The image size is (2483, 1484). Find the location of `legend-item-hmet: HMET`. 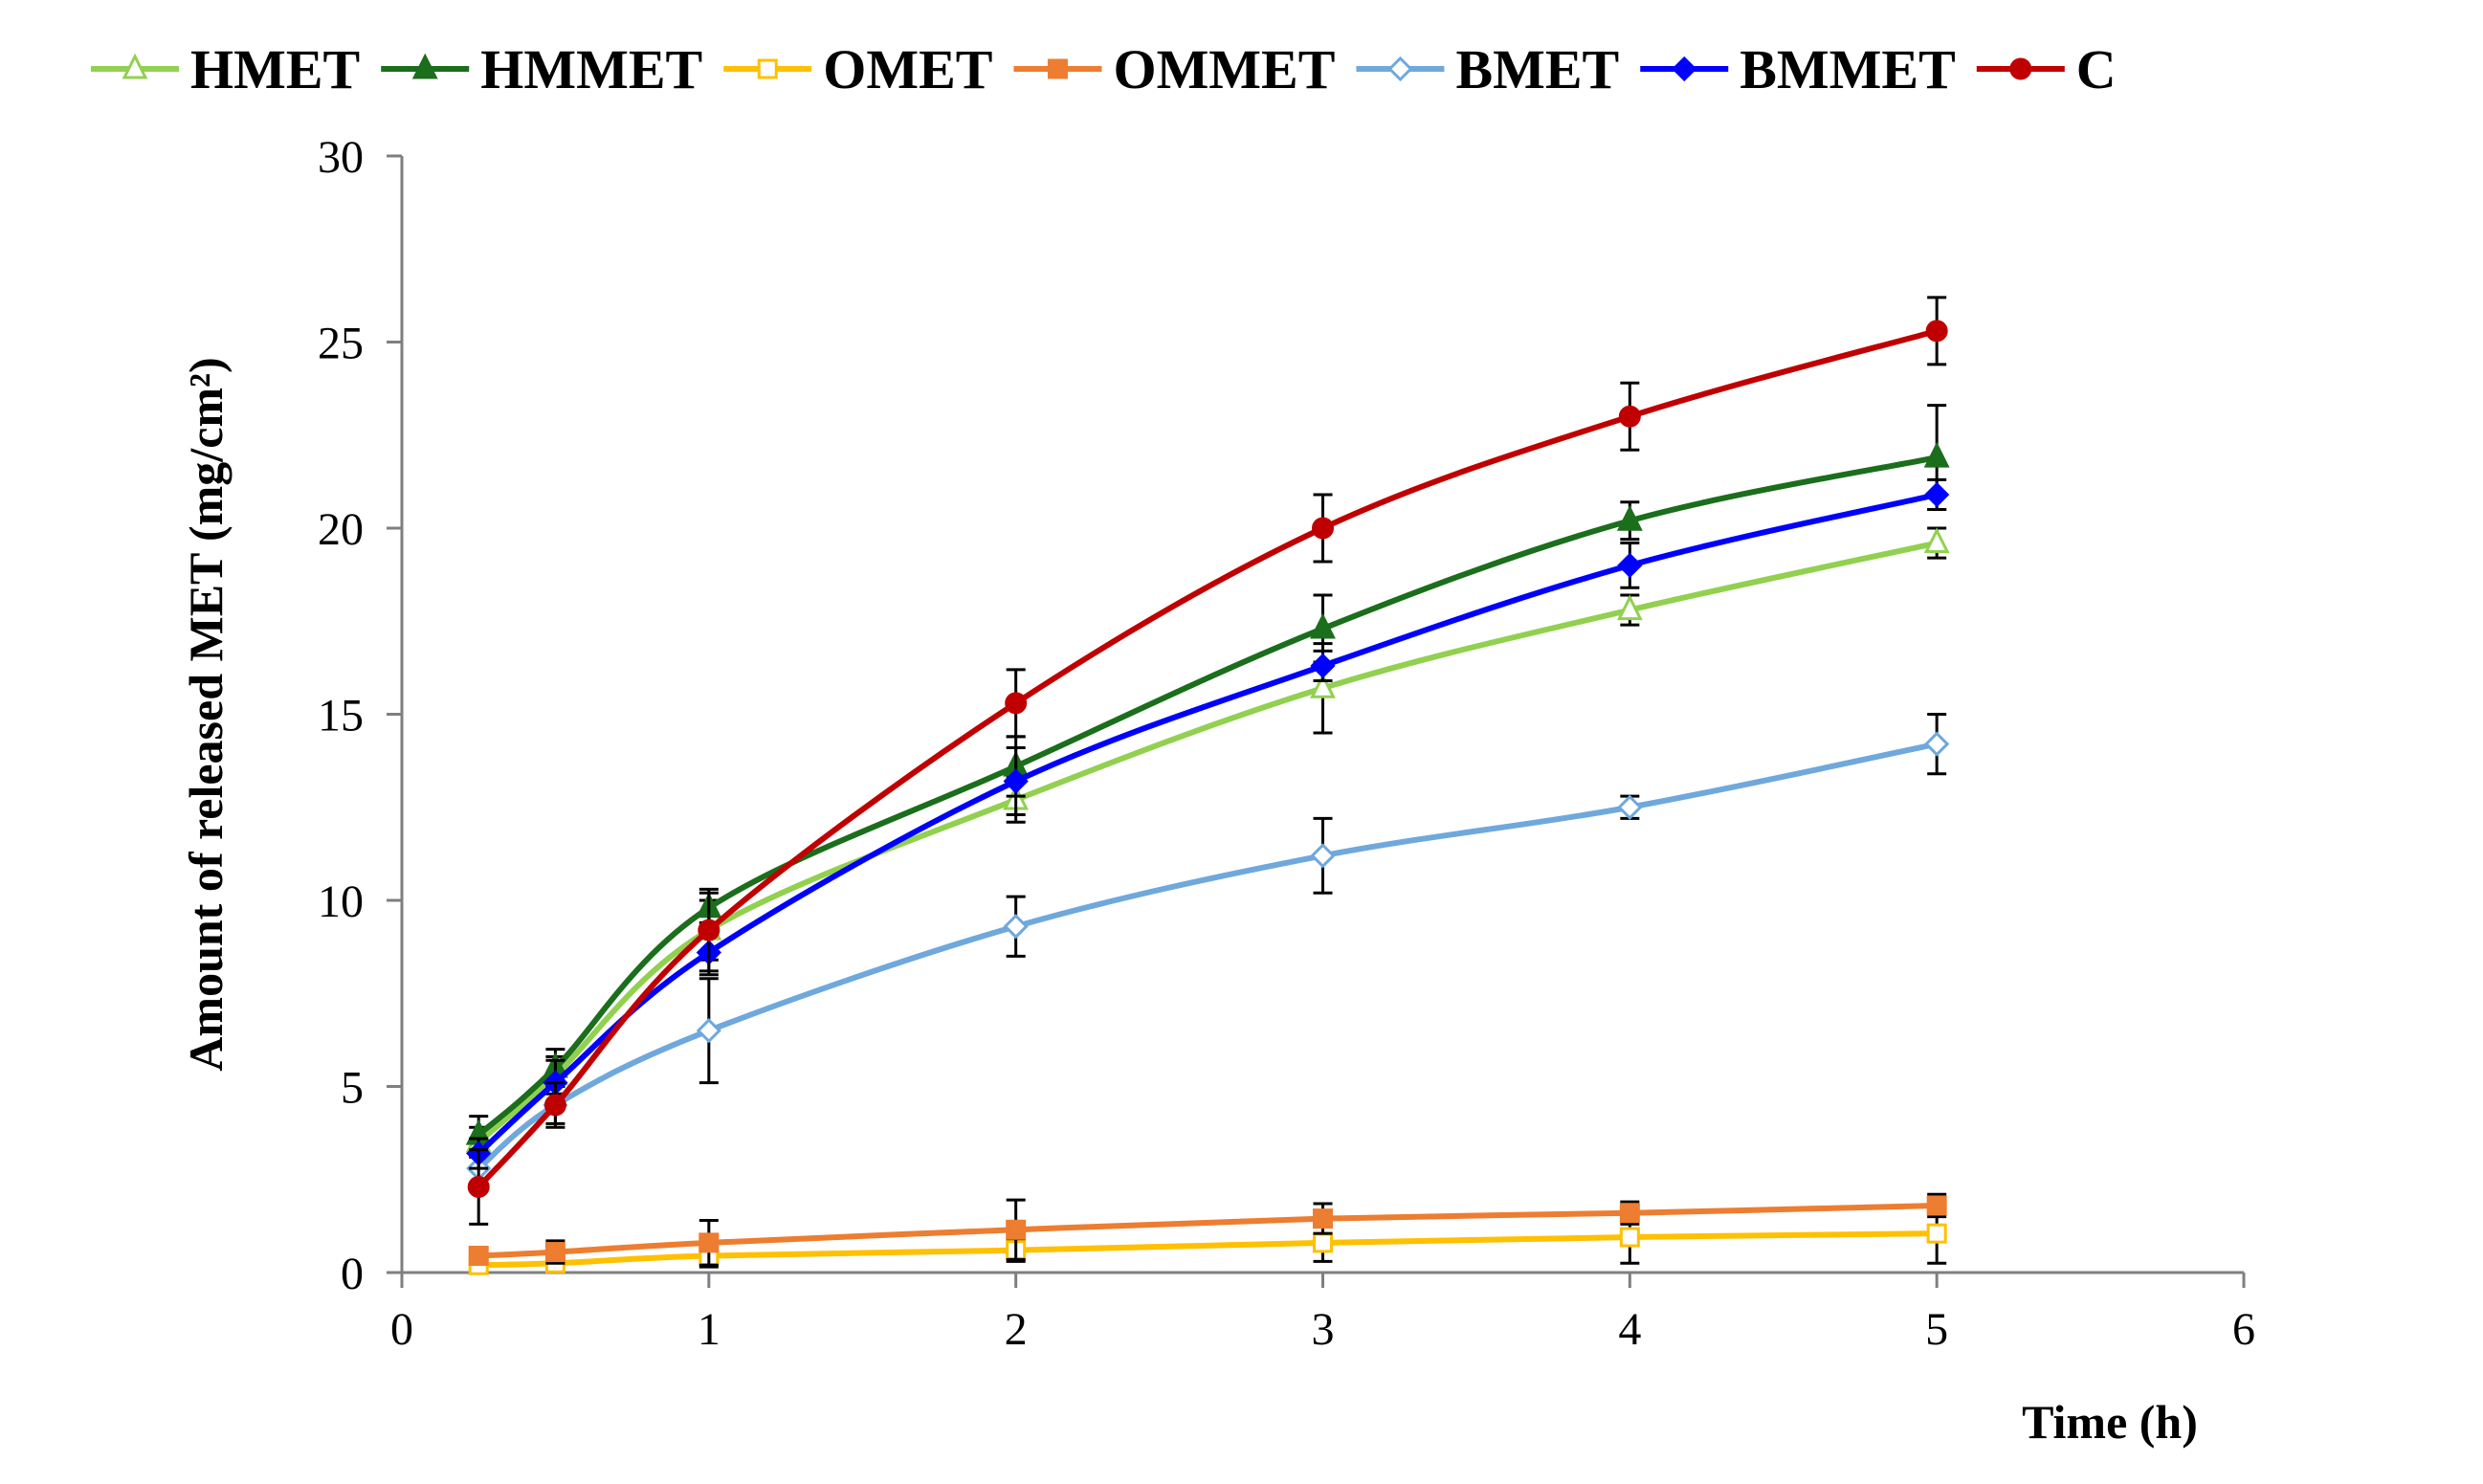

legend-item-hmet: HMET is located at coordinates (225, 69).